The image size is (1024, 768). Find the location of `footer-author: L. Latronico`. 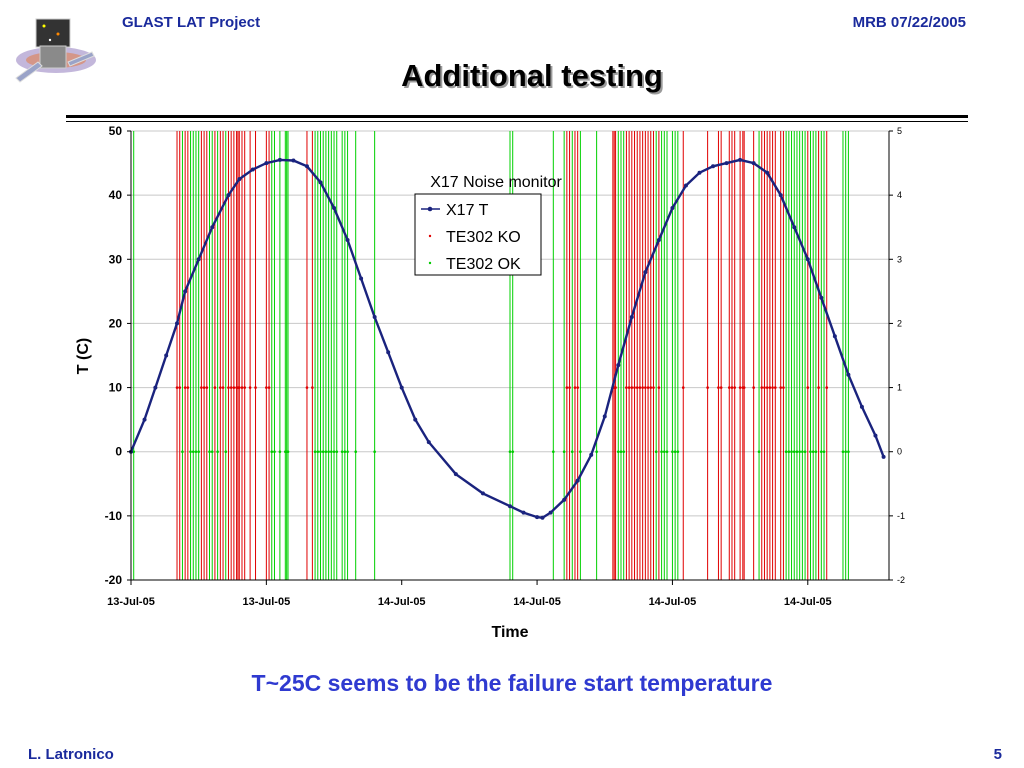

footer-author: L. Latronico is located at coordinates (71, 754).